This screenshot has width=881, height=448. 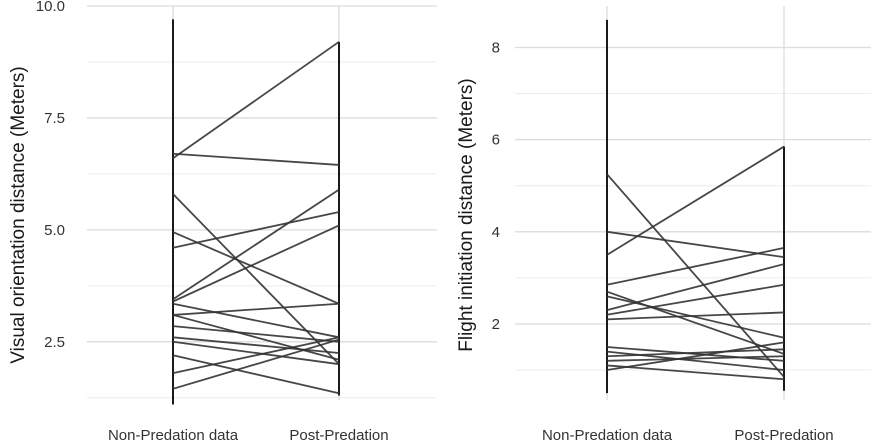 What do you see at coordinates (496, 140) in the screenshot?
I see `y-tick-label: 6` at bounding box center [496, 140].